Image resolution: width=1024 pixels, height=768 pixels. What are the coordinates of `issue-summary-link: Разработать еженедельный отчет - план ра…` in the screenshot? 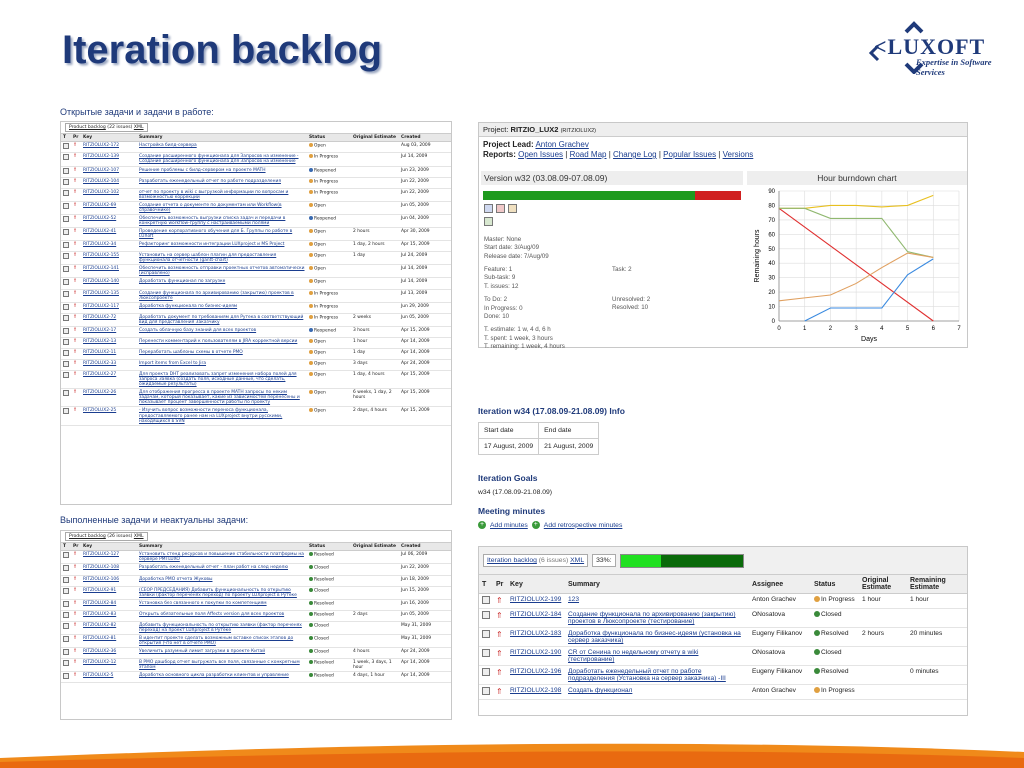 It's located at (222, 569).